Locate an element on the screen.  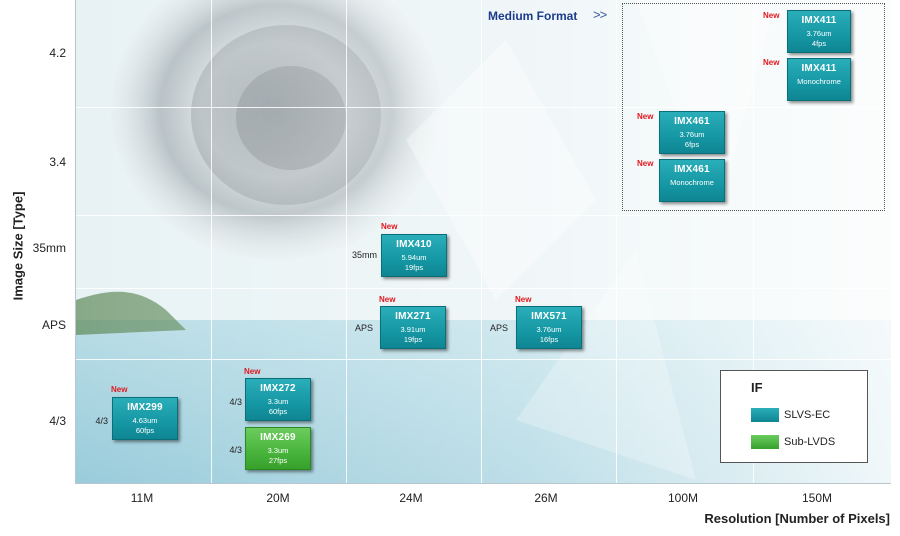
sensor-name: IMX571 is located at coordinates (549, 316).